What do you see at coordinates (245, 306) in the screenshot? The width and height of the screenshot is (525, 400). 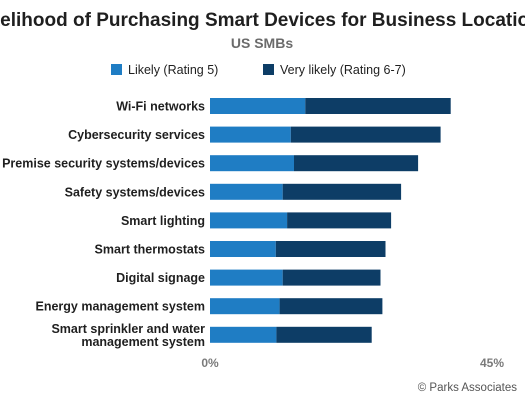 I see `bar-energy-management-system-likely` at bounding box center [245, 306].